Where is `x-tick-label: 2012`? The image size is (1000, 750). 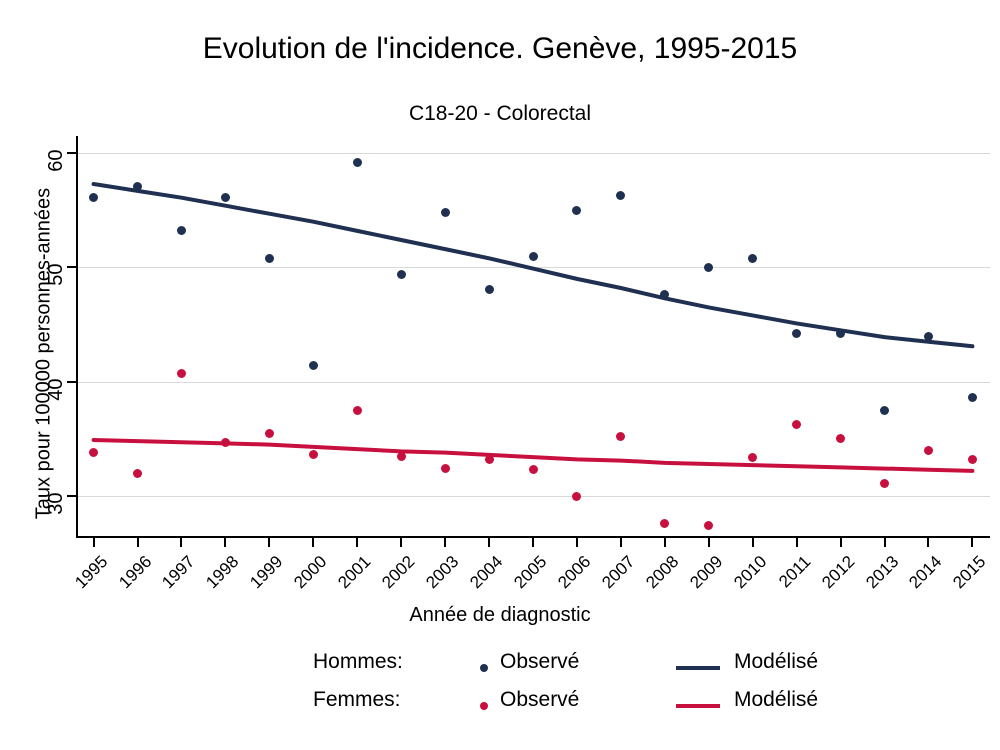 x-tick-label: 2012 is located at coordinates (838, 572).